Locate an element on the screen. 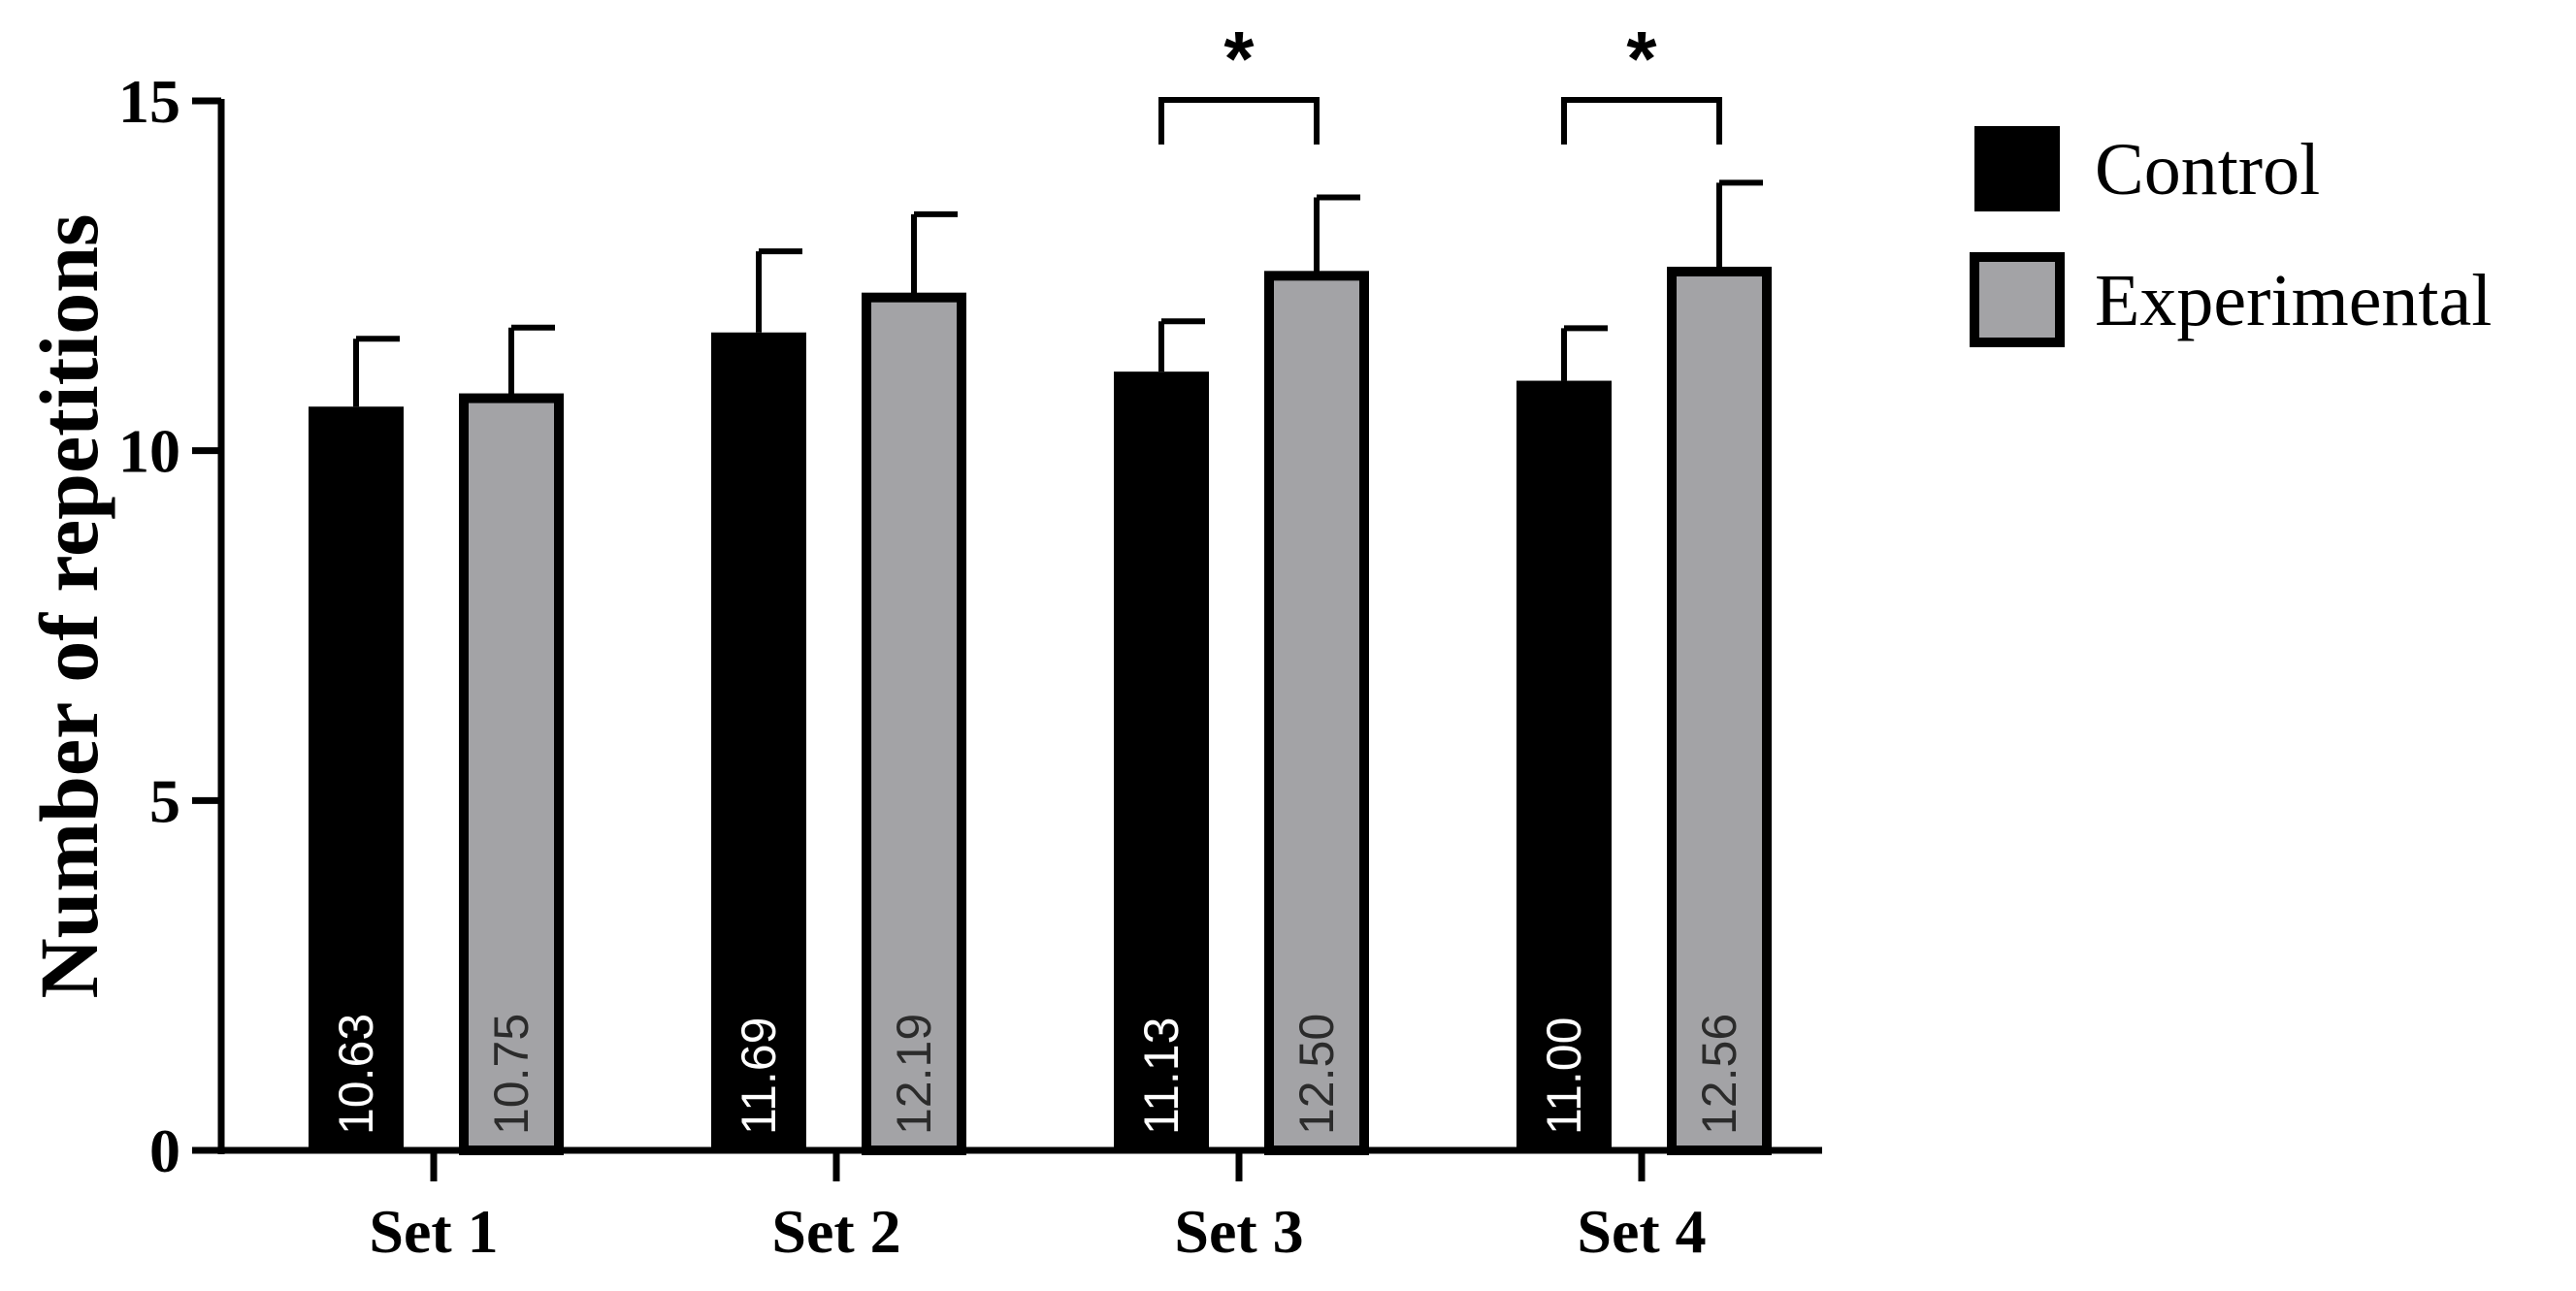  legend-label-experimental: Experimental is located at coordinates (2293, 300).